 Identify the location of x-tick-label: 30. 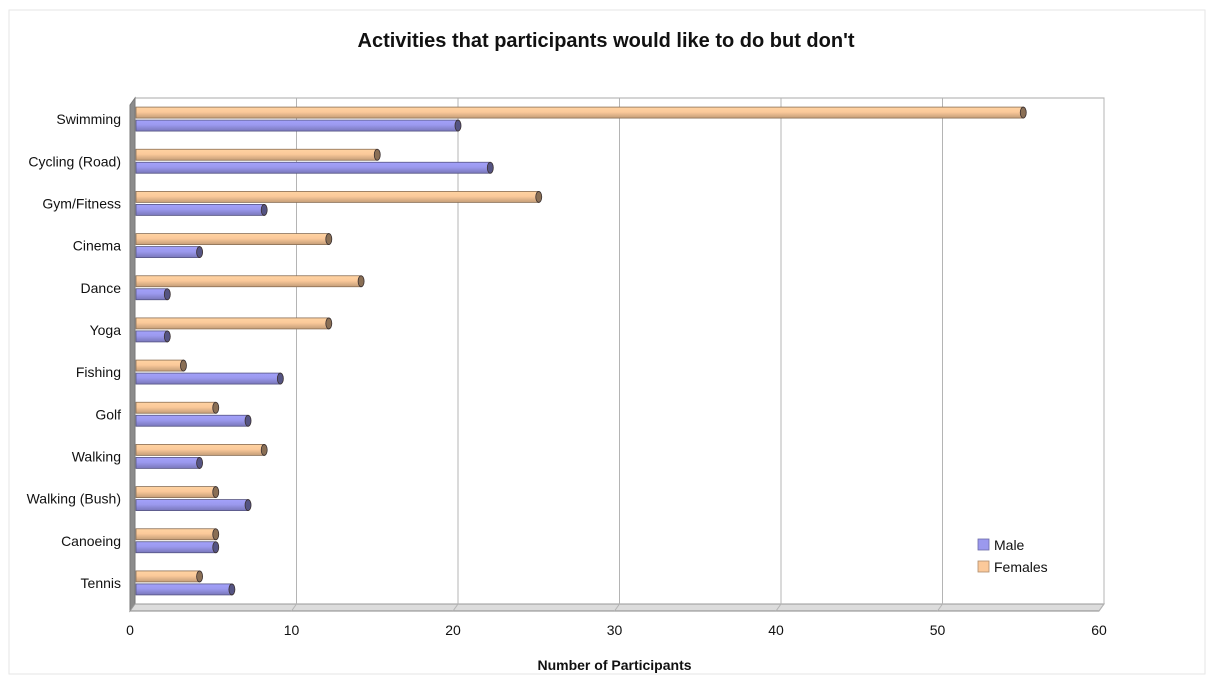
(615, 630).